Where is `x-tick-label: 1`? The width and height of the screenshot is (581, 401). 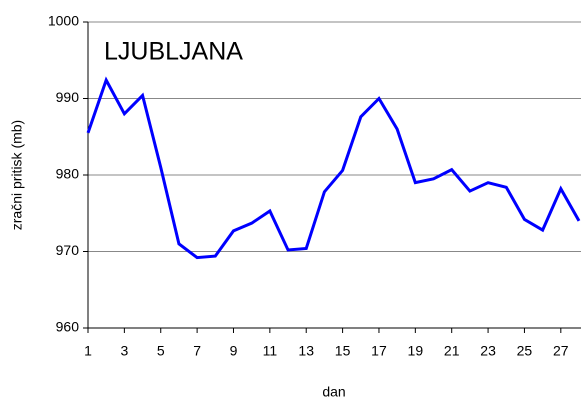
x-tick-label: 1 is located at coordinates (88, 351).